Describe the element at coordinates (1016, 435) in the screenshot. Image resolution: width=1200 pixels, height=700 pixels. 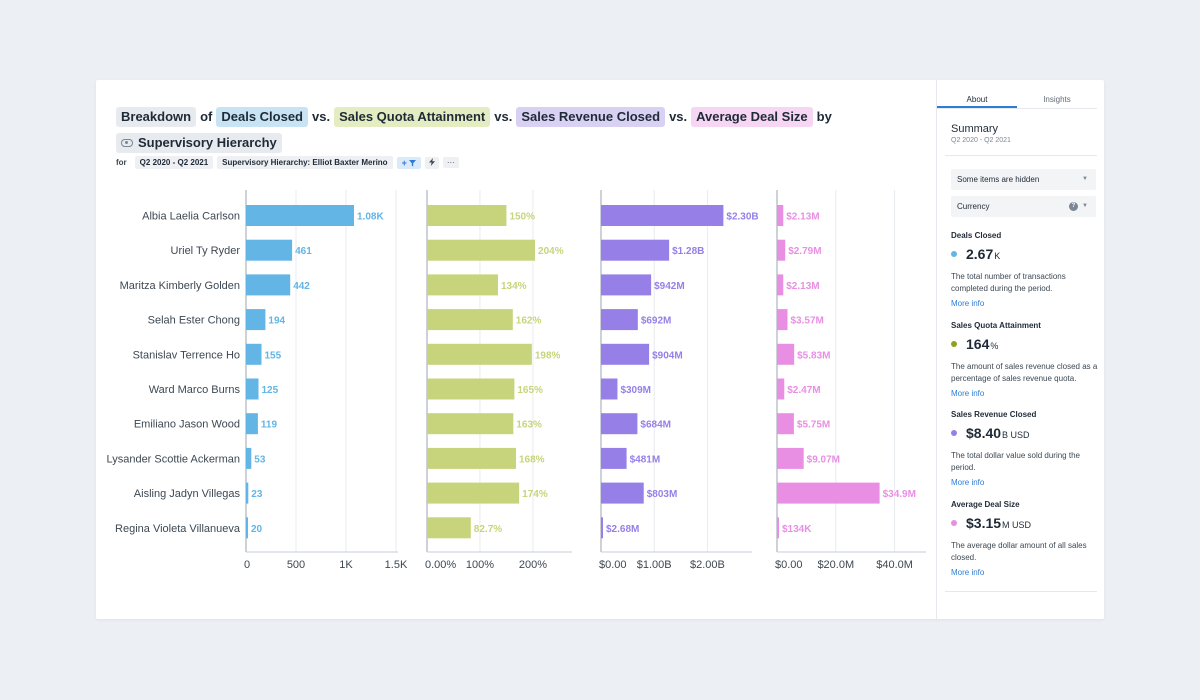
I see `metric-unit: B USD` at that location.